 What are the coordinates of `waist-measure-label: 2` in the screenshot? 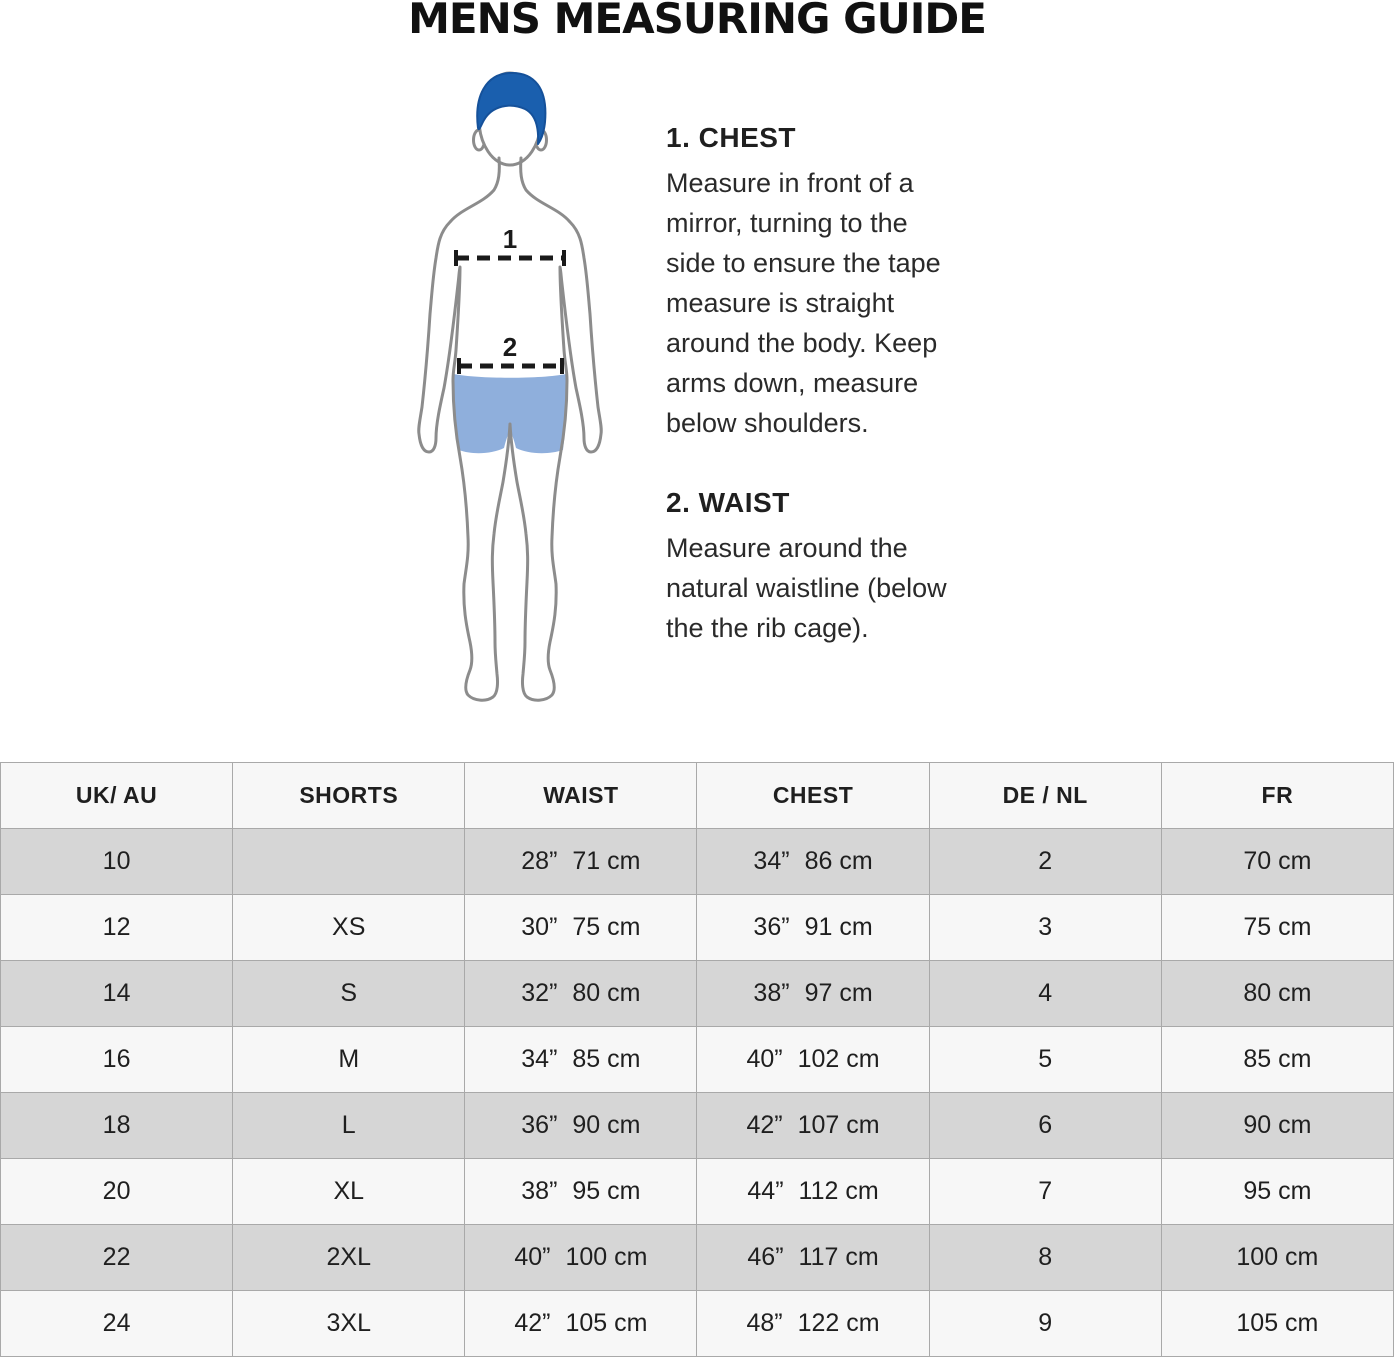 It's located at (510, 347).